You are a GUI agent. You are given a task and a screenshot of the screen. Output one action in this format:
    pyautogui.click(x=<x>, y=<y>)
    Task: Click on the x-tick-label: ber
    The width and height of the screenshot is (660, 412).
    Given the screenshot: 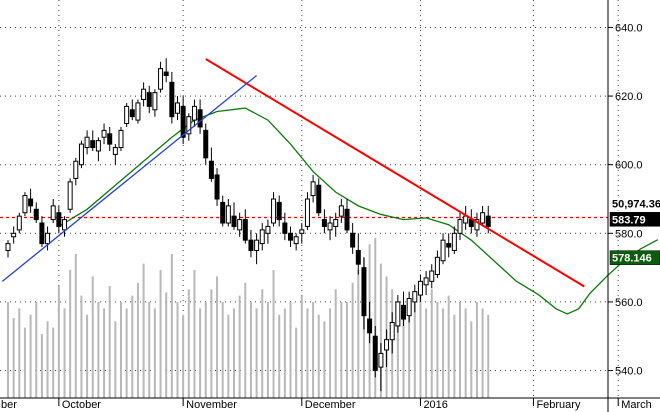 What is the action you would take?
    pyautogui.click(x=9, y=405)
    